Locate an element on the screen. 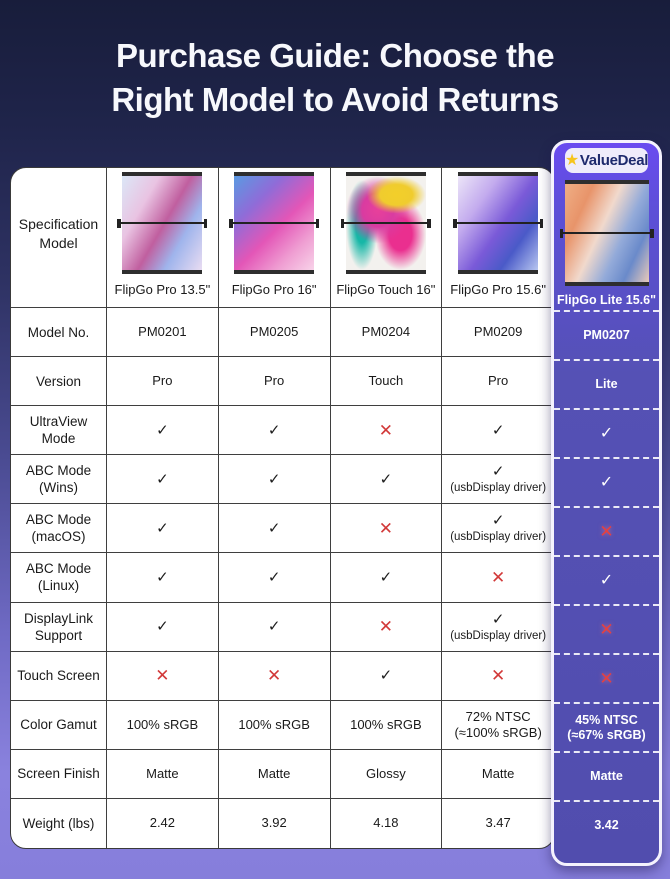  table-cell: Touch is located at coordinates (386, 382).